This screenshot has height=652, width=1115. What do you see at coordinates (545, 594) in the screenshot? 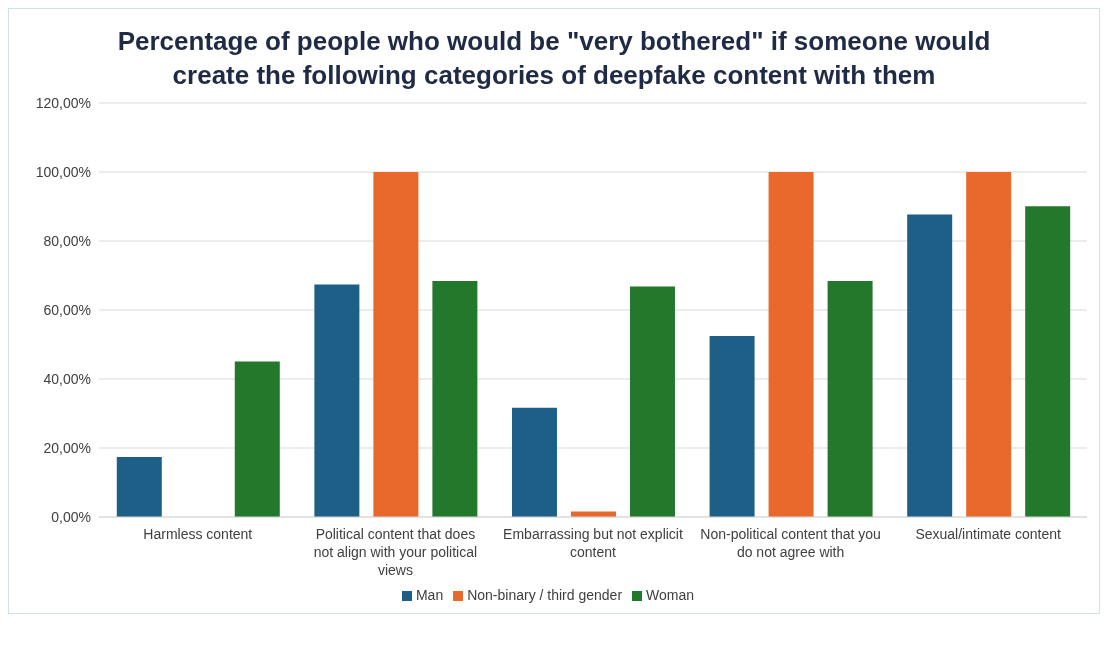
I see `legend-label: Non-binary / third gender` at bounding box center [545, 594].